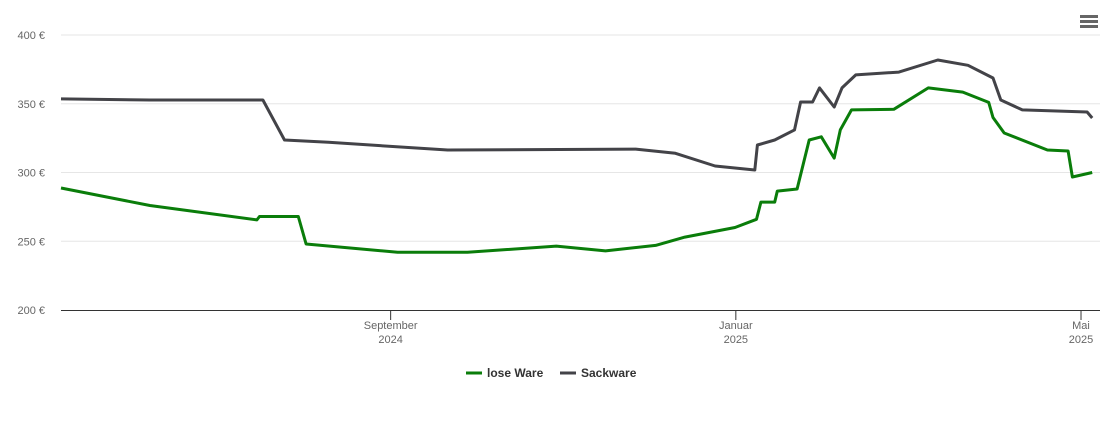  I want to click on legend-item: Sackware, so click(598, 373).